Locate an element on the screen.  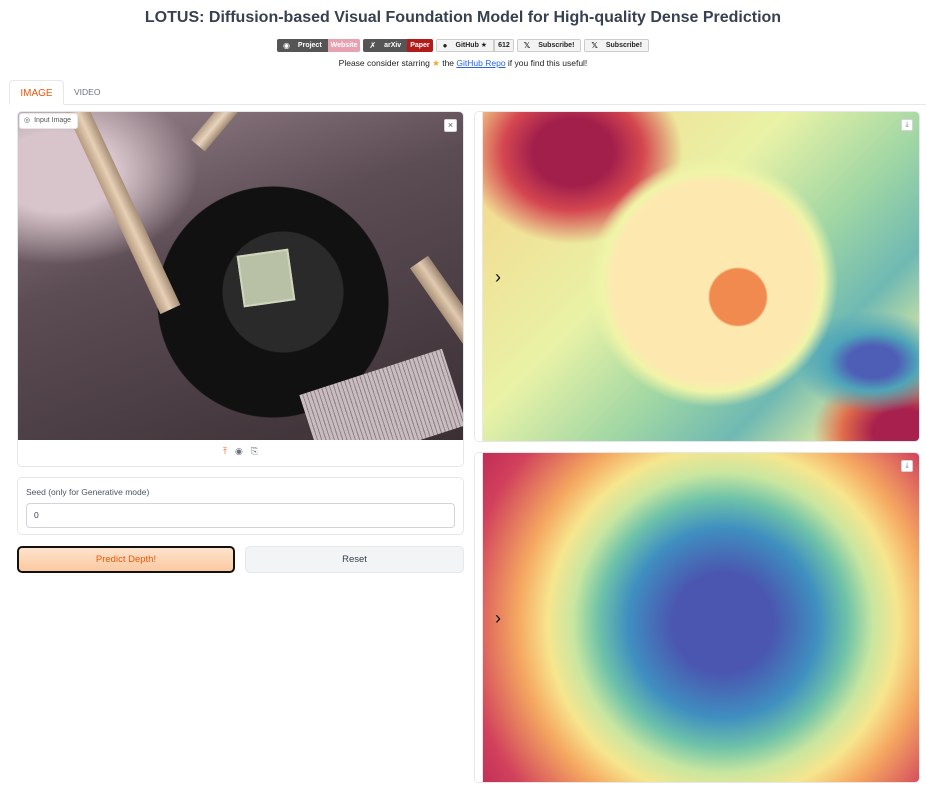
project-website-badge: ◉ Project Website is located at coordinates (318, 45).